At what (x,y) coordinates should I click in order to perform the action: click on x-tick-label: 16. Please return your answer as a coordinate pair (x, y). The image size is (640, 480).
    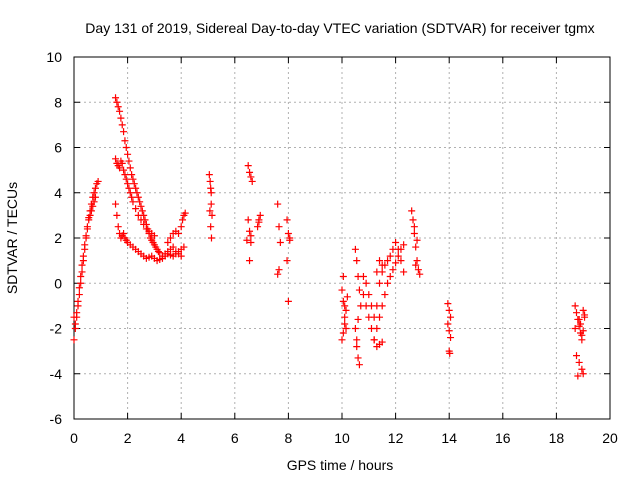
    Looking at the image, I should click on (503, 438).